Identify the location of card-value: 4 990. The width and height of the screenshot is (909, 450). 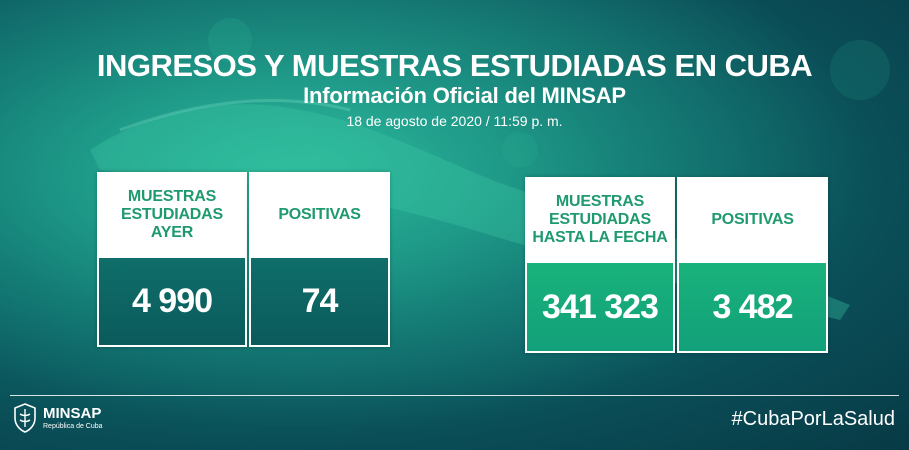
(172, 300).